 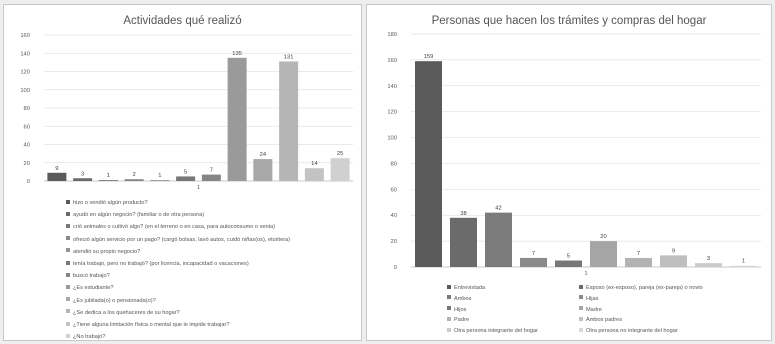 What do you see at coordinates (126, 312) in the screenshot?
I see `legend-label: ¿Se dedica a los quehaceres de su hogar?` at bounding box center [126, 312].